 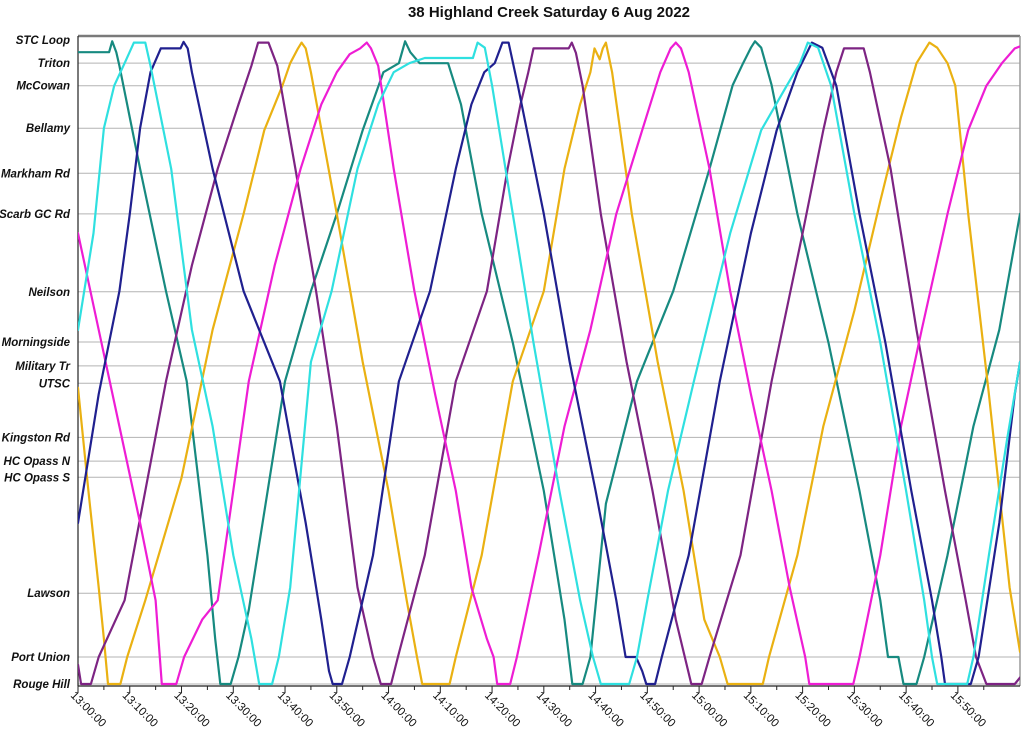 I want to click on x-tick-label: 15:30:00, so click(x=864, y=710).